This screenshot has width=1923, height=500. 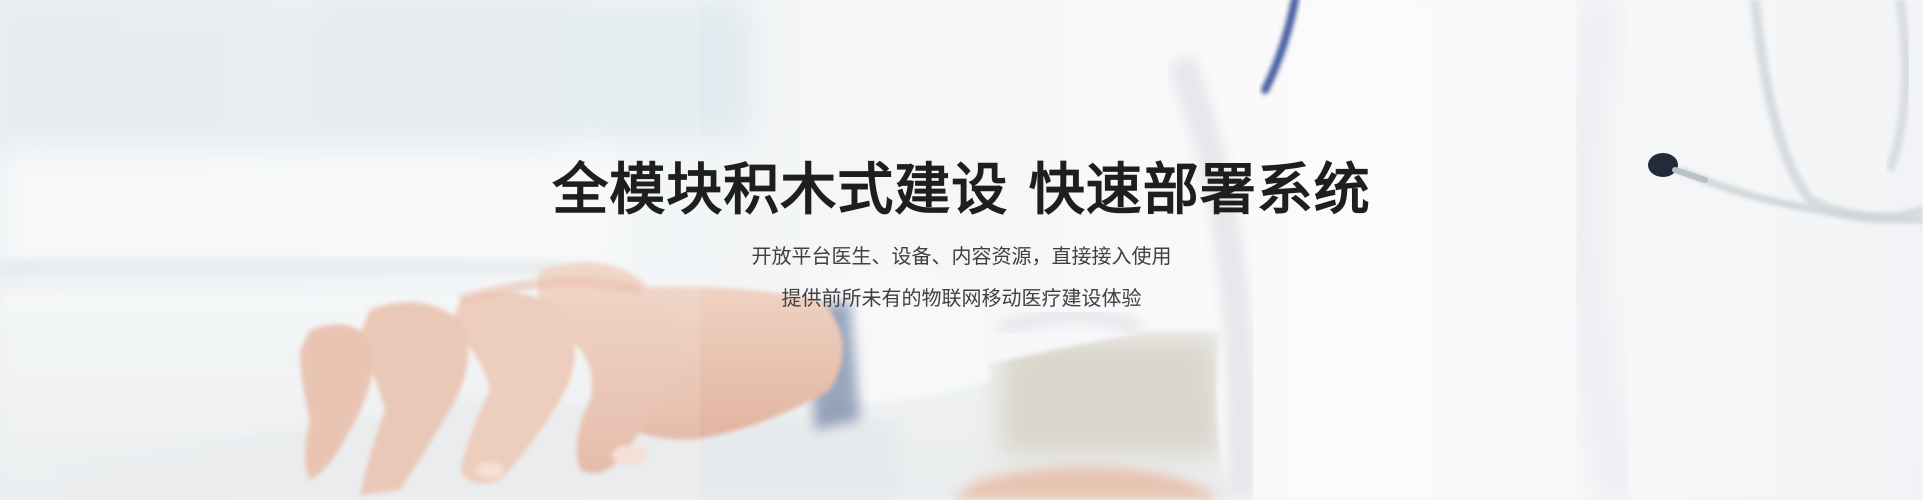 What do you see at coordinates (961, 190) in the screenshot?
I see `banner-headline: 全模块积木式建设 快速部署系统` at bounding box center [961, 190].